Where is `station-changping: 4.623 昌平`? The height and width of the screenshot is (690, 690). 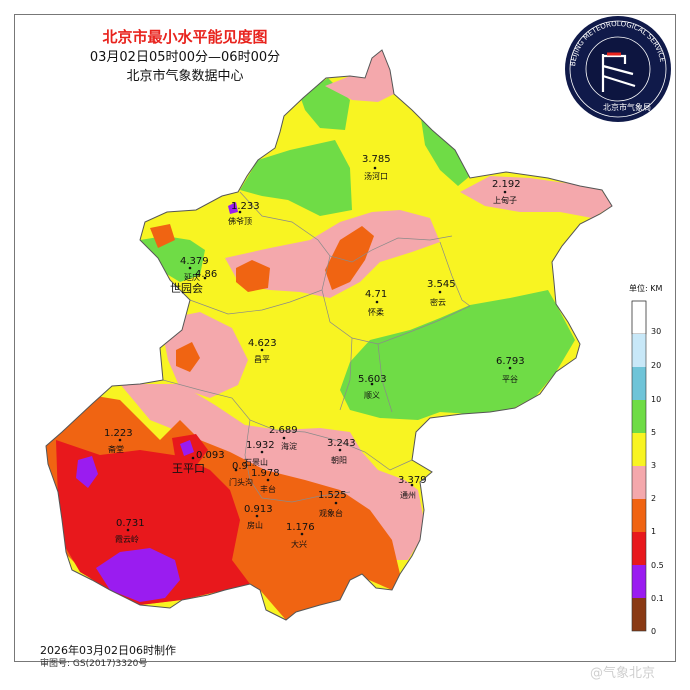
station-changping: 4.623 昌平 is located at coordinates (262, 351).